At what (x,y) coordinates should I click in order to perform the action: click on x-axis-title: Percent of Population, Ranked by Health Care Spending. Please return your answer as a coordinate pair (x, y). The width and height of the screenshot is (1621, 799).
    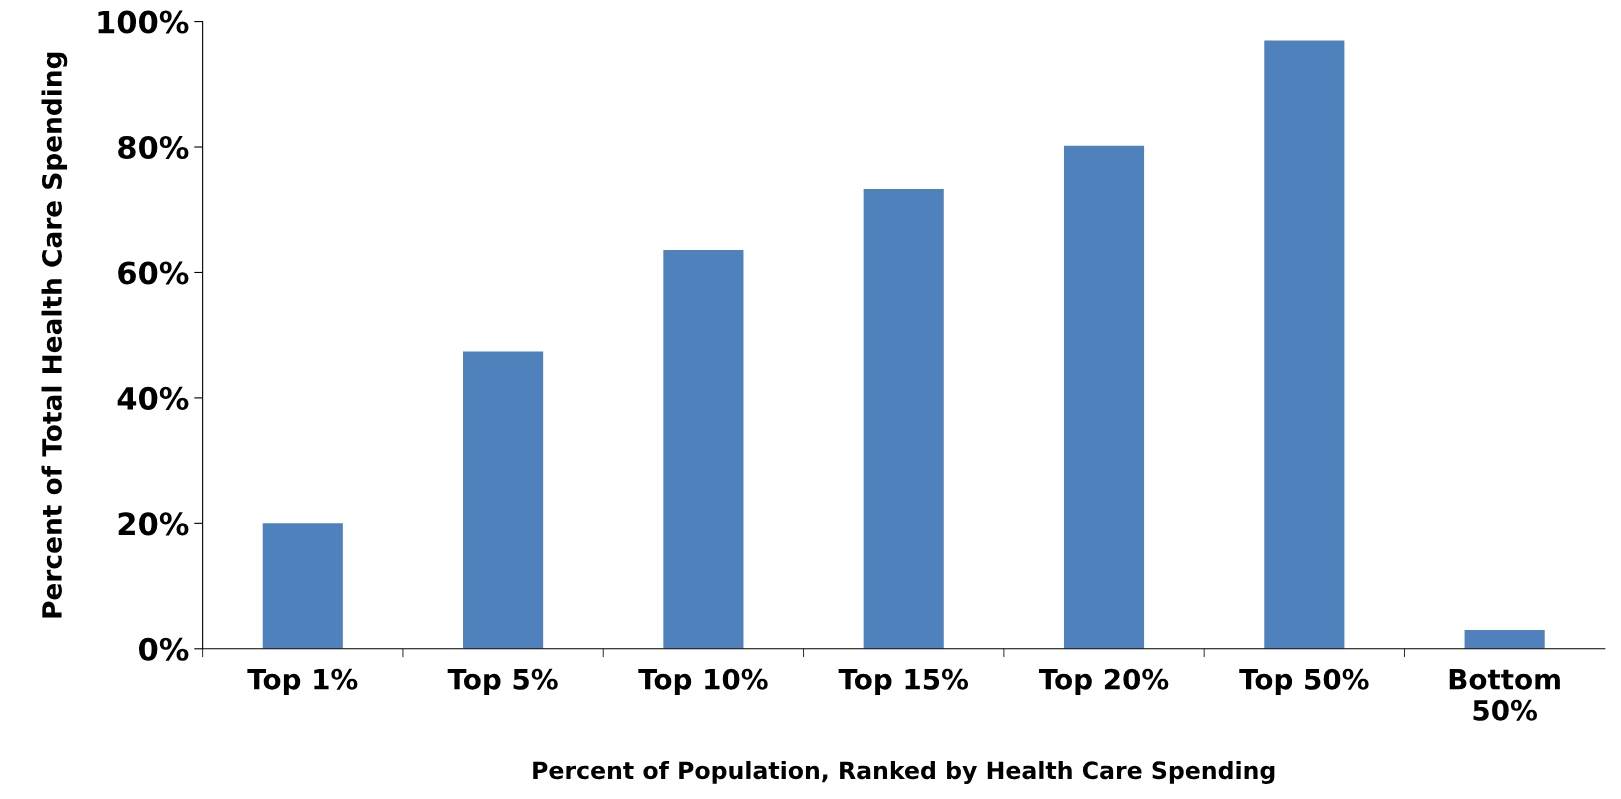
    Looking at the image, I should click on (904, 772).